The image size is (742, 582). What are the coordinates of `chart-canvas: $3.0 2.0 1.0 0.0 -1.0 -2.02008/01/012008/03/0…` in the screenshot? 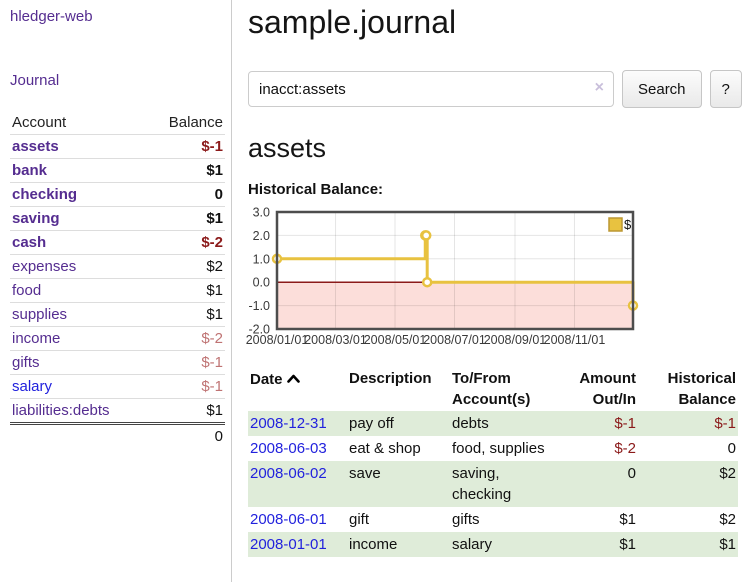 It's located at (442, 276).